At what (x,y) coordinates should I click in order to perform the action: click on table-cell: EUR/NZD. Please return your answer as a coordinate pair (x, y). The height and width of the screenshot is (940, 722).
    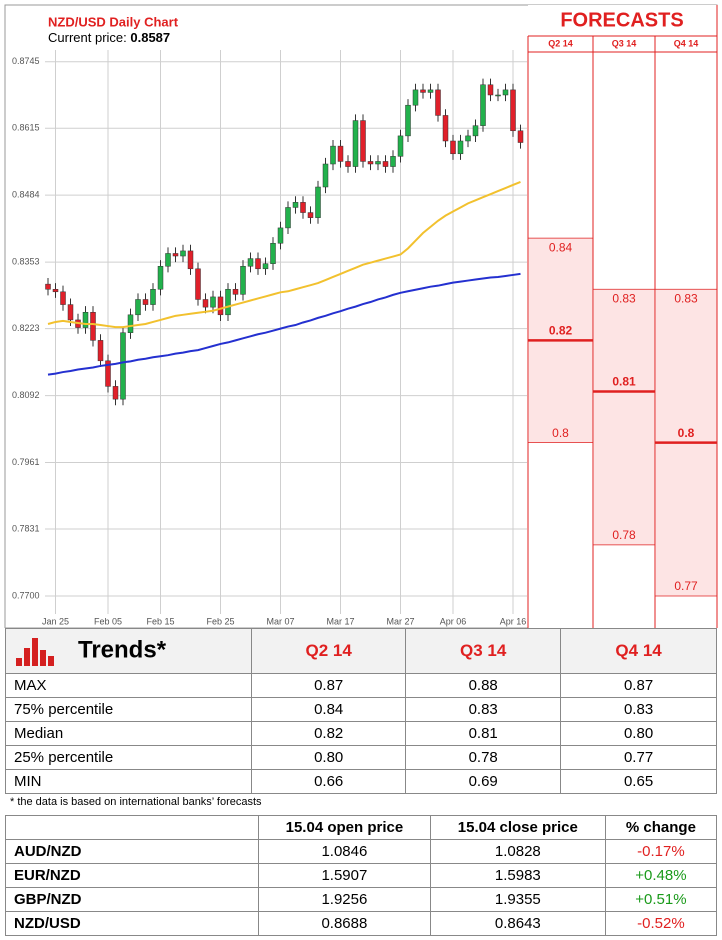
    Looking at the image, I should click on (132, 875).